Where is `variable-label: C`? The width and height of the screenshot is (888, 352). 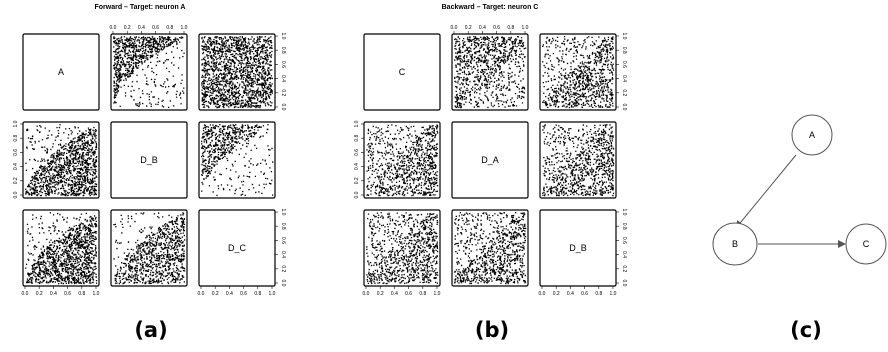
variable-label: C is located at coordinates (402, 72).